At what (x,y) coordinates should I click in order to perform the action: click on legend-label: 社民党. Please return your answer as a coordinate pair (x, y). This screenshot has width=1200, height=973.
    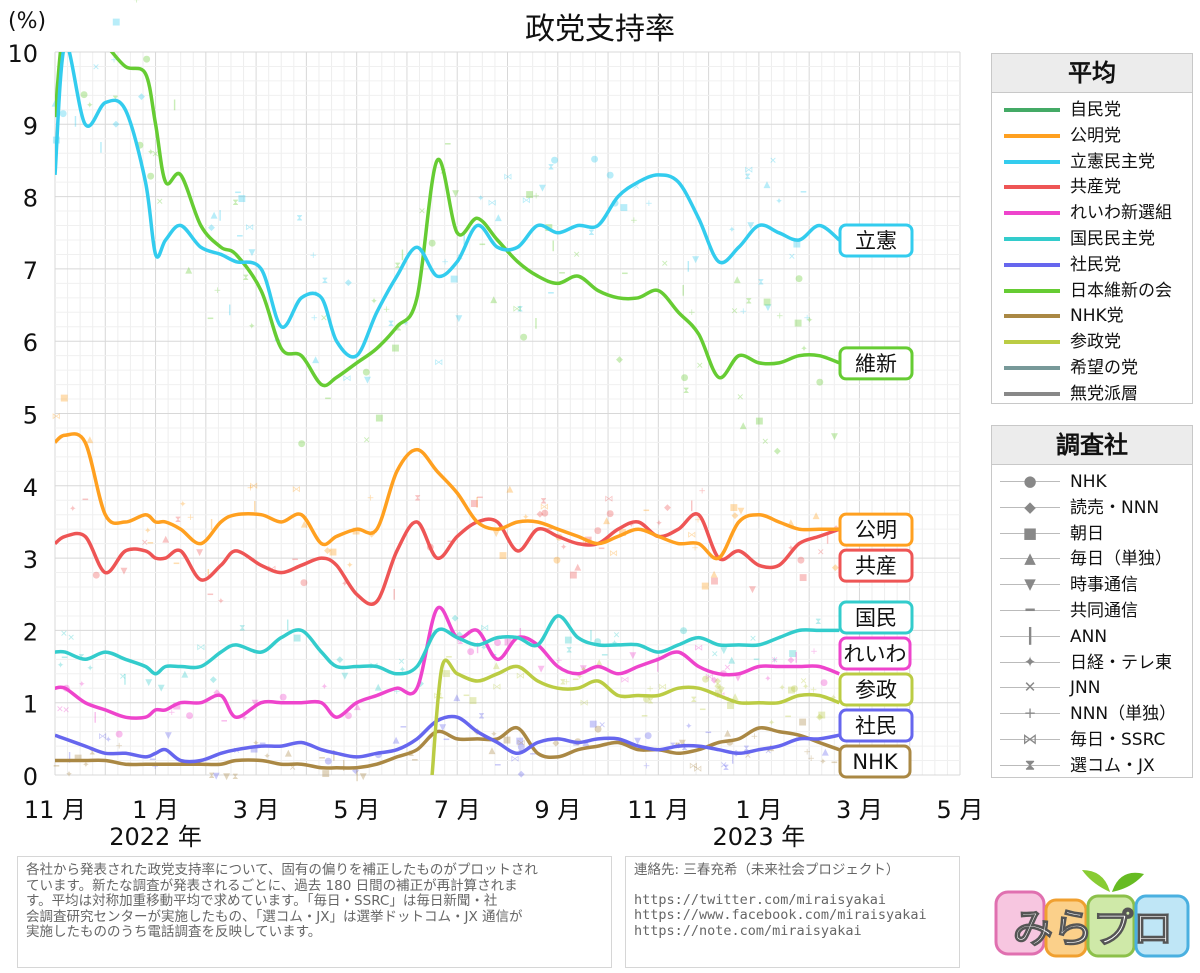
    Looking at the image, I should click on (1095, 264).